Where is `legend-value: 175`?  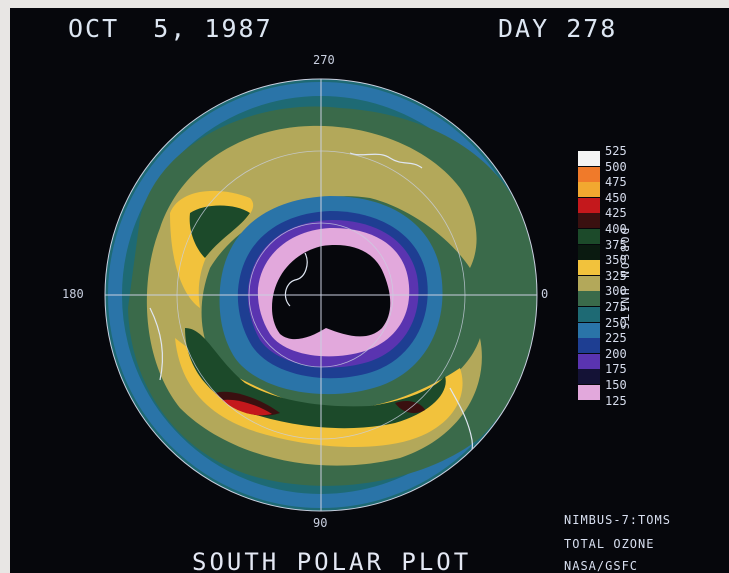
legend-value: 175 is located at coordinates (616, 369).